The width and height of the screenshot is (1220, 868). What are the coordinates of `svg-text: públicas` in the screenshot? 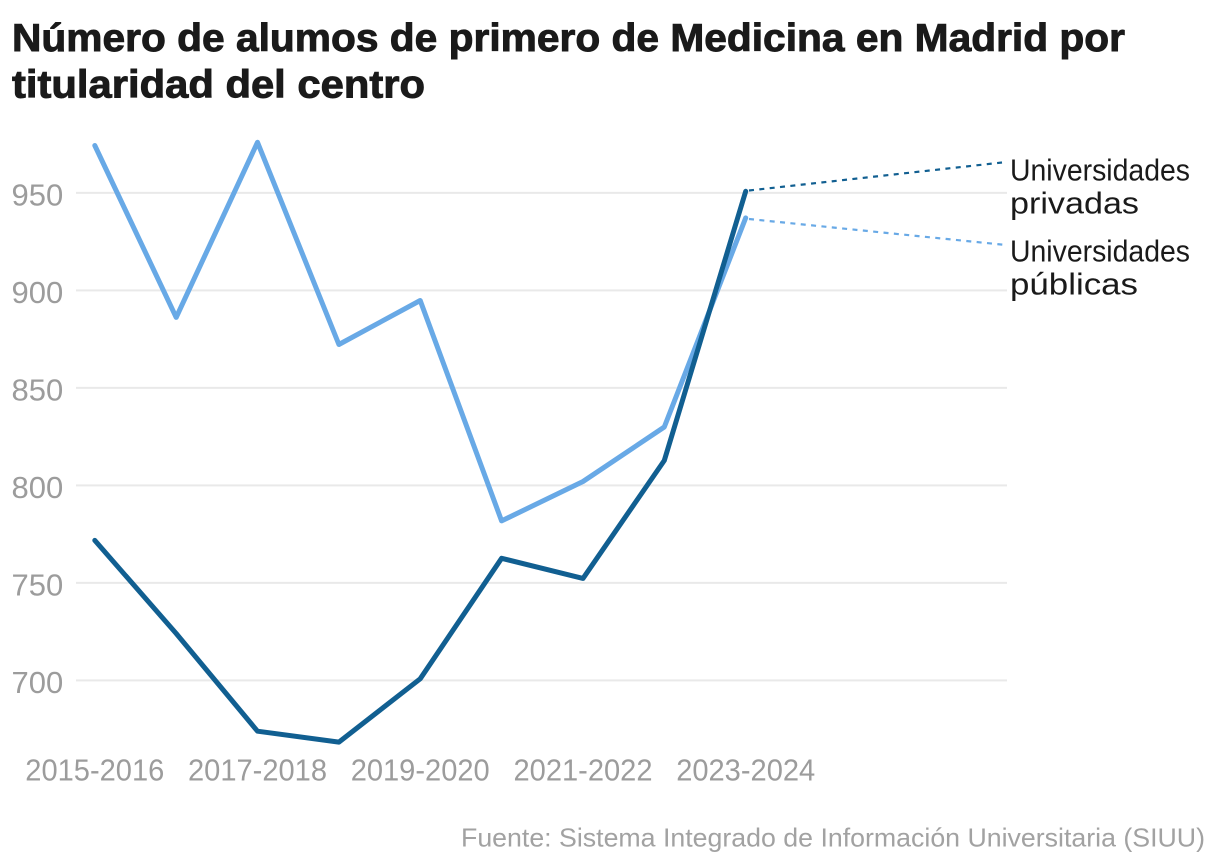 It's located at (1074, 284).